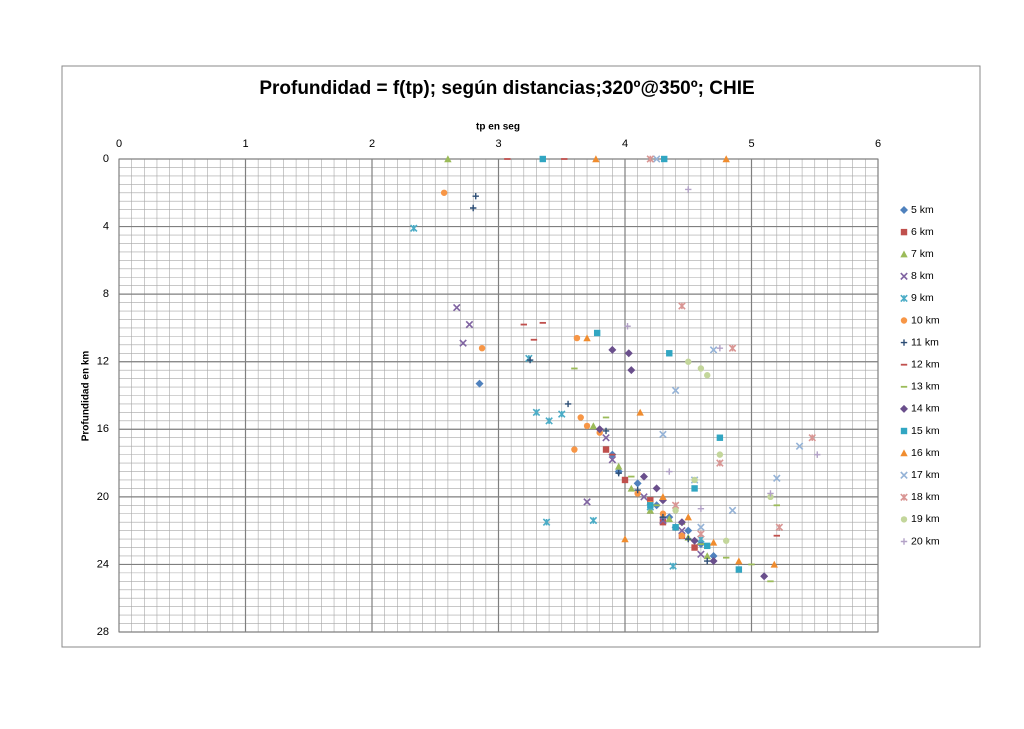 This screenshot has height=729, width=1024. I want to click on x-tick-label: 2, so click(372, 144).